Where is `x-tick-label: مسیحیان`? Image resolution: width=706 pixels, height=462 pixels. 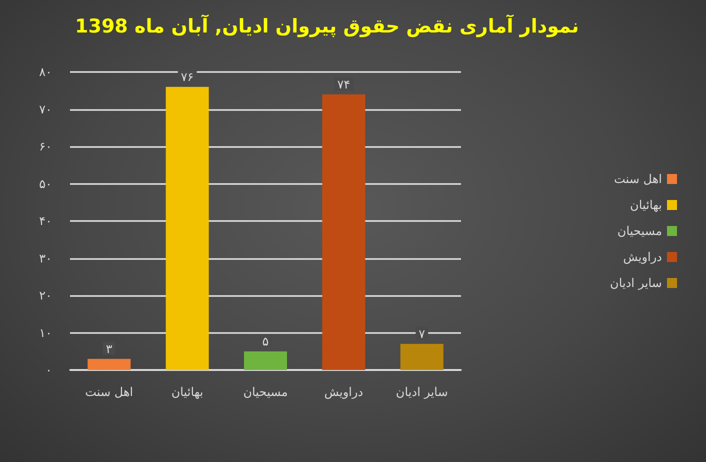
x-tick-label: مسیحیان is located at coordinates (265, 392).